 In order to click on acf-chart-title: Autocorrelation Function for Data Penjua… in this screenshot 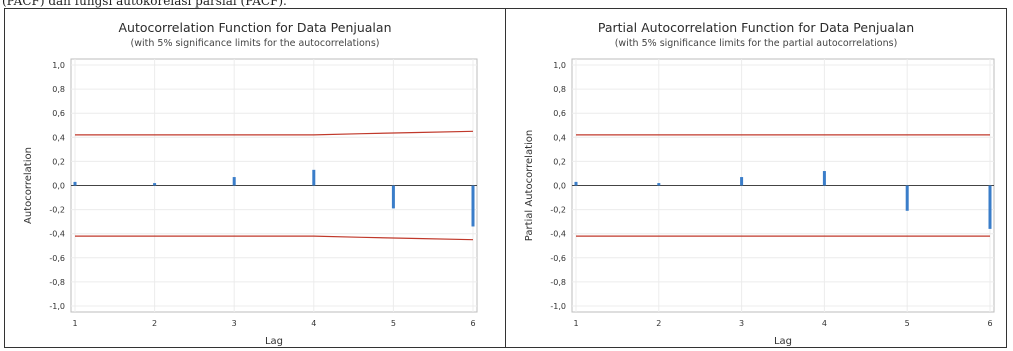, I will do `click(255, 27)`.